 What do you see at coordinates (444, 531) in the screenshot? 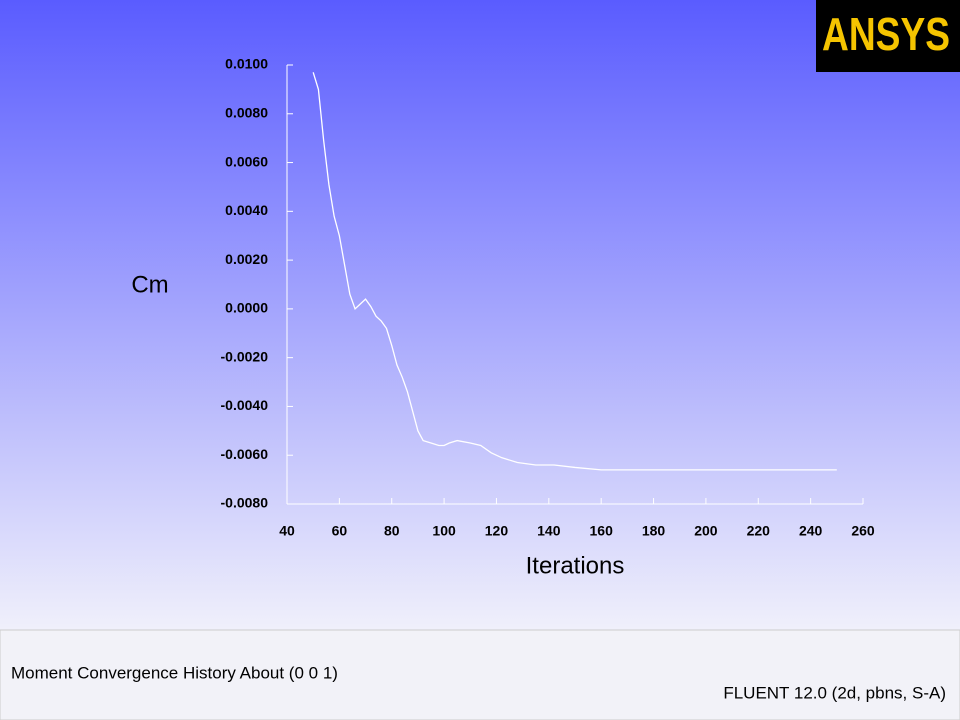
I see `x-tick-label: 100` at bounding box center [444, 531].